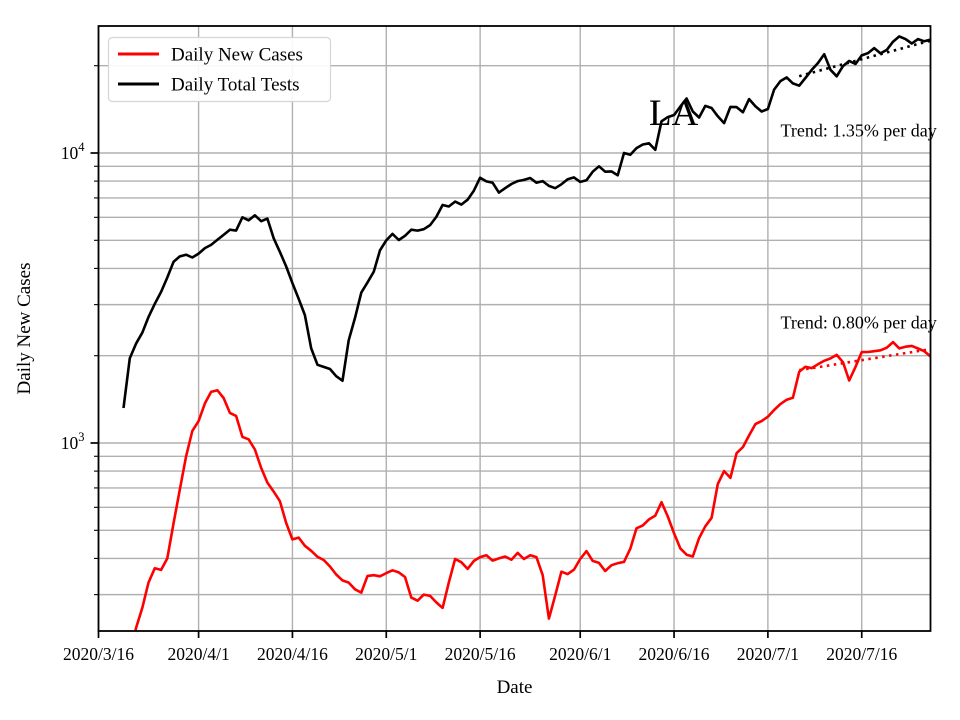 This screenshot has height=720, width=960. Describe the element at coordinates (674, 654) in the screenshot. I see `x-tick-label: 2020/6/16` at that location.